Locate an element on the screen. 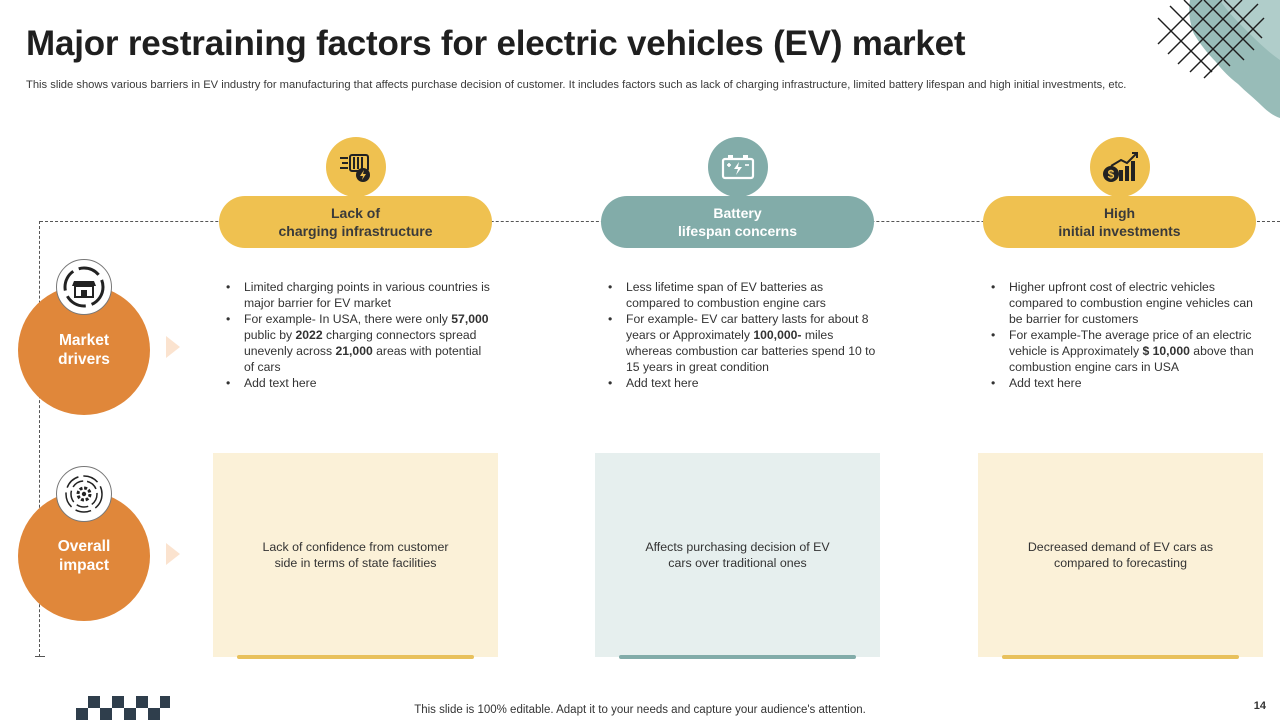 The width and height of the screenshot is (1280, 720). corner-decoration-icon is located at coordinates (1218, 59).